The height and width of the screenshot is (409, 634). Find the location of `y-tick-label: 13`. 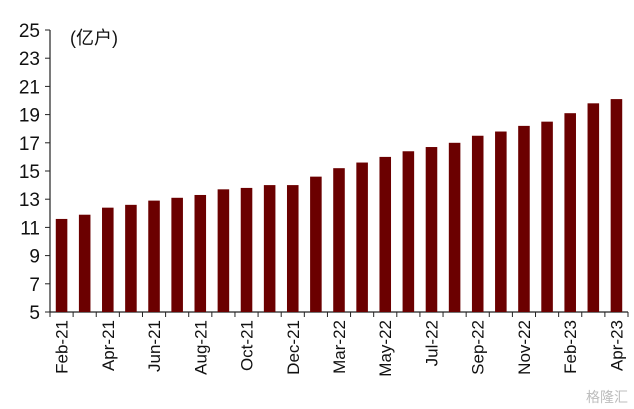

y-tick-label: 13 is located at coordinates (29, 200).